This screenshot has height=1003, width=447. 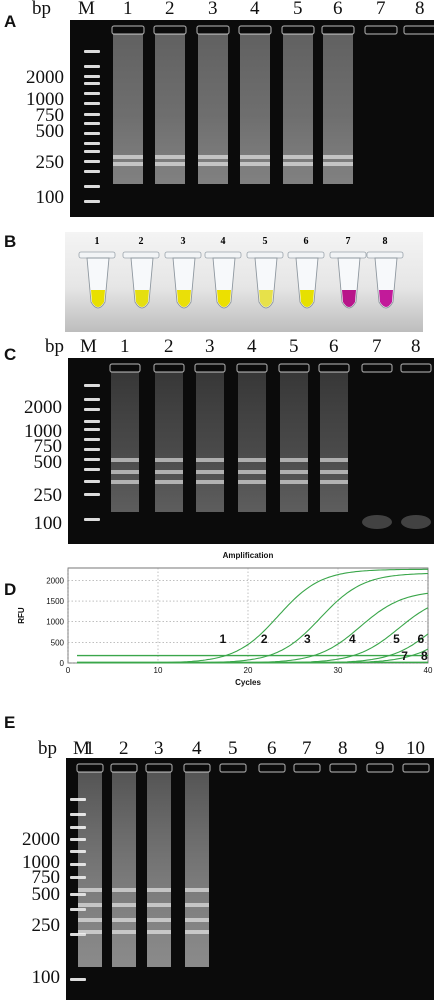 I want to click on gel-a-lane-label: 8, so click(x=420, y=9).